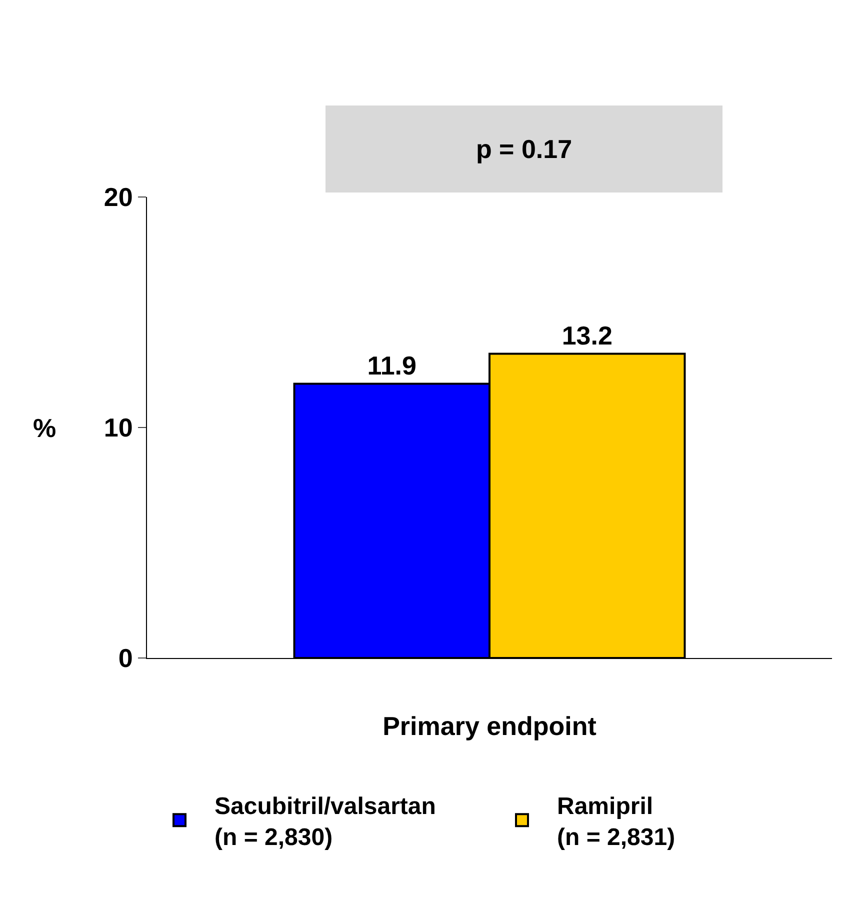  I want to click on data-label: 11.9, so click(391, 365).